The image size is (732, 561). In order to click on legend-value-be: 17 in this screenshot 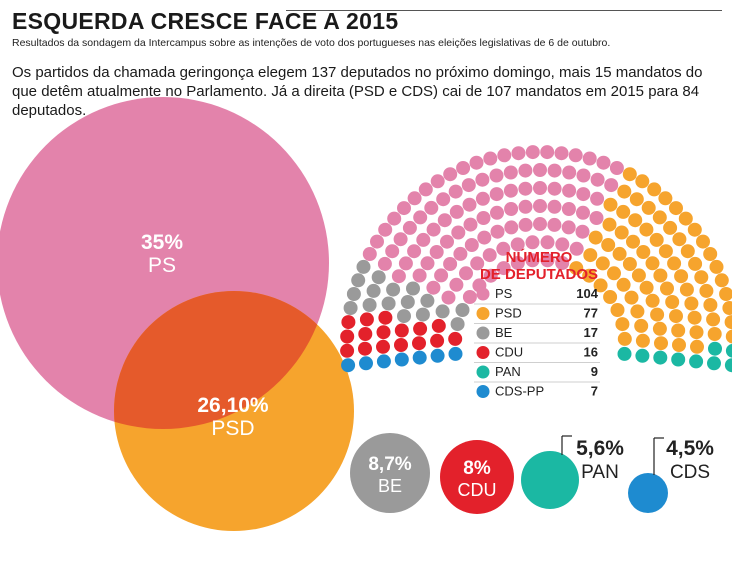, I will do `click(591, 332)`.